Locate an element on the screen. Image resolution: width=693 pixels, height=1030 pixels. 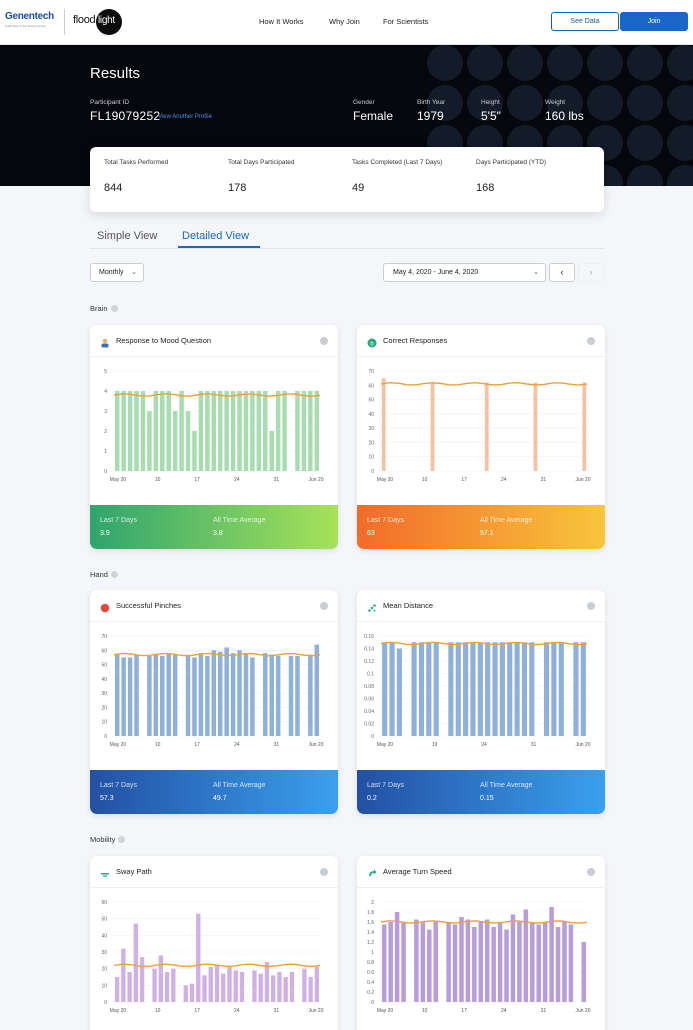
card-divider is located at coordinates (481, 356).